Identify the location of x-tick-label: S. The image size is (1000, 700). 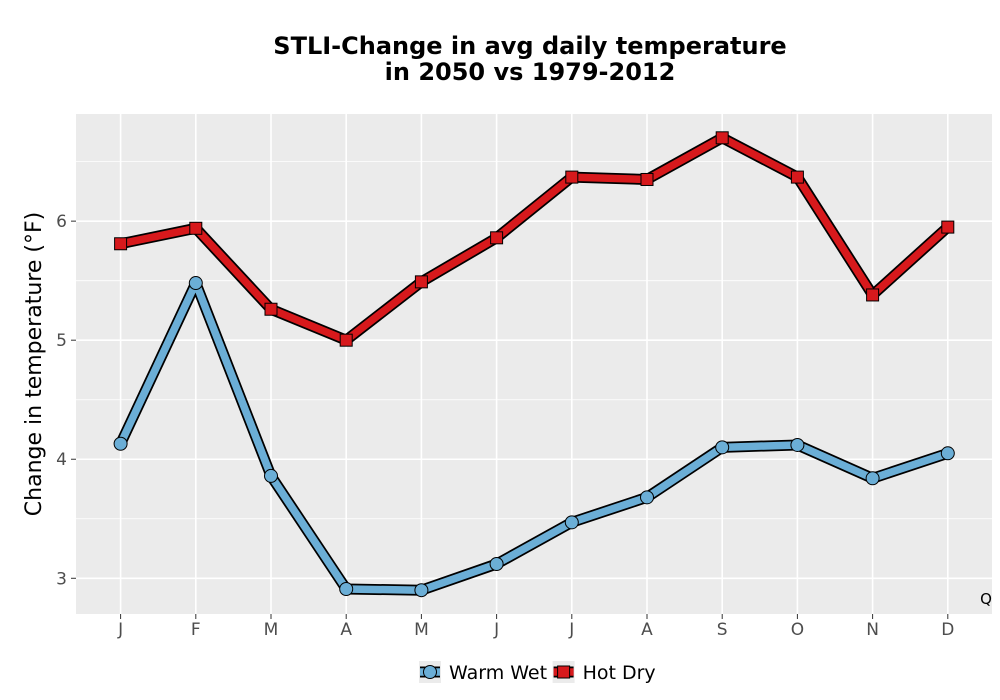
(722, 630).